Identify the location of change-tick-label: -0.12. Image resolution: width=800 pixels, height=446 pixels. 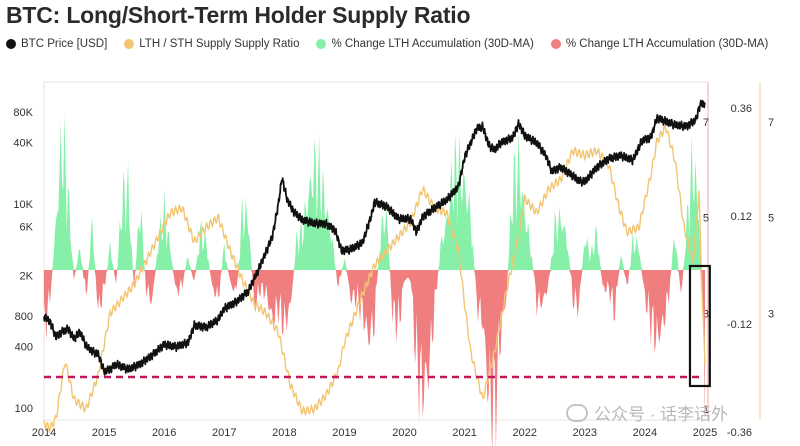
(739, 325).